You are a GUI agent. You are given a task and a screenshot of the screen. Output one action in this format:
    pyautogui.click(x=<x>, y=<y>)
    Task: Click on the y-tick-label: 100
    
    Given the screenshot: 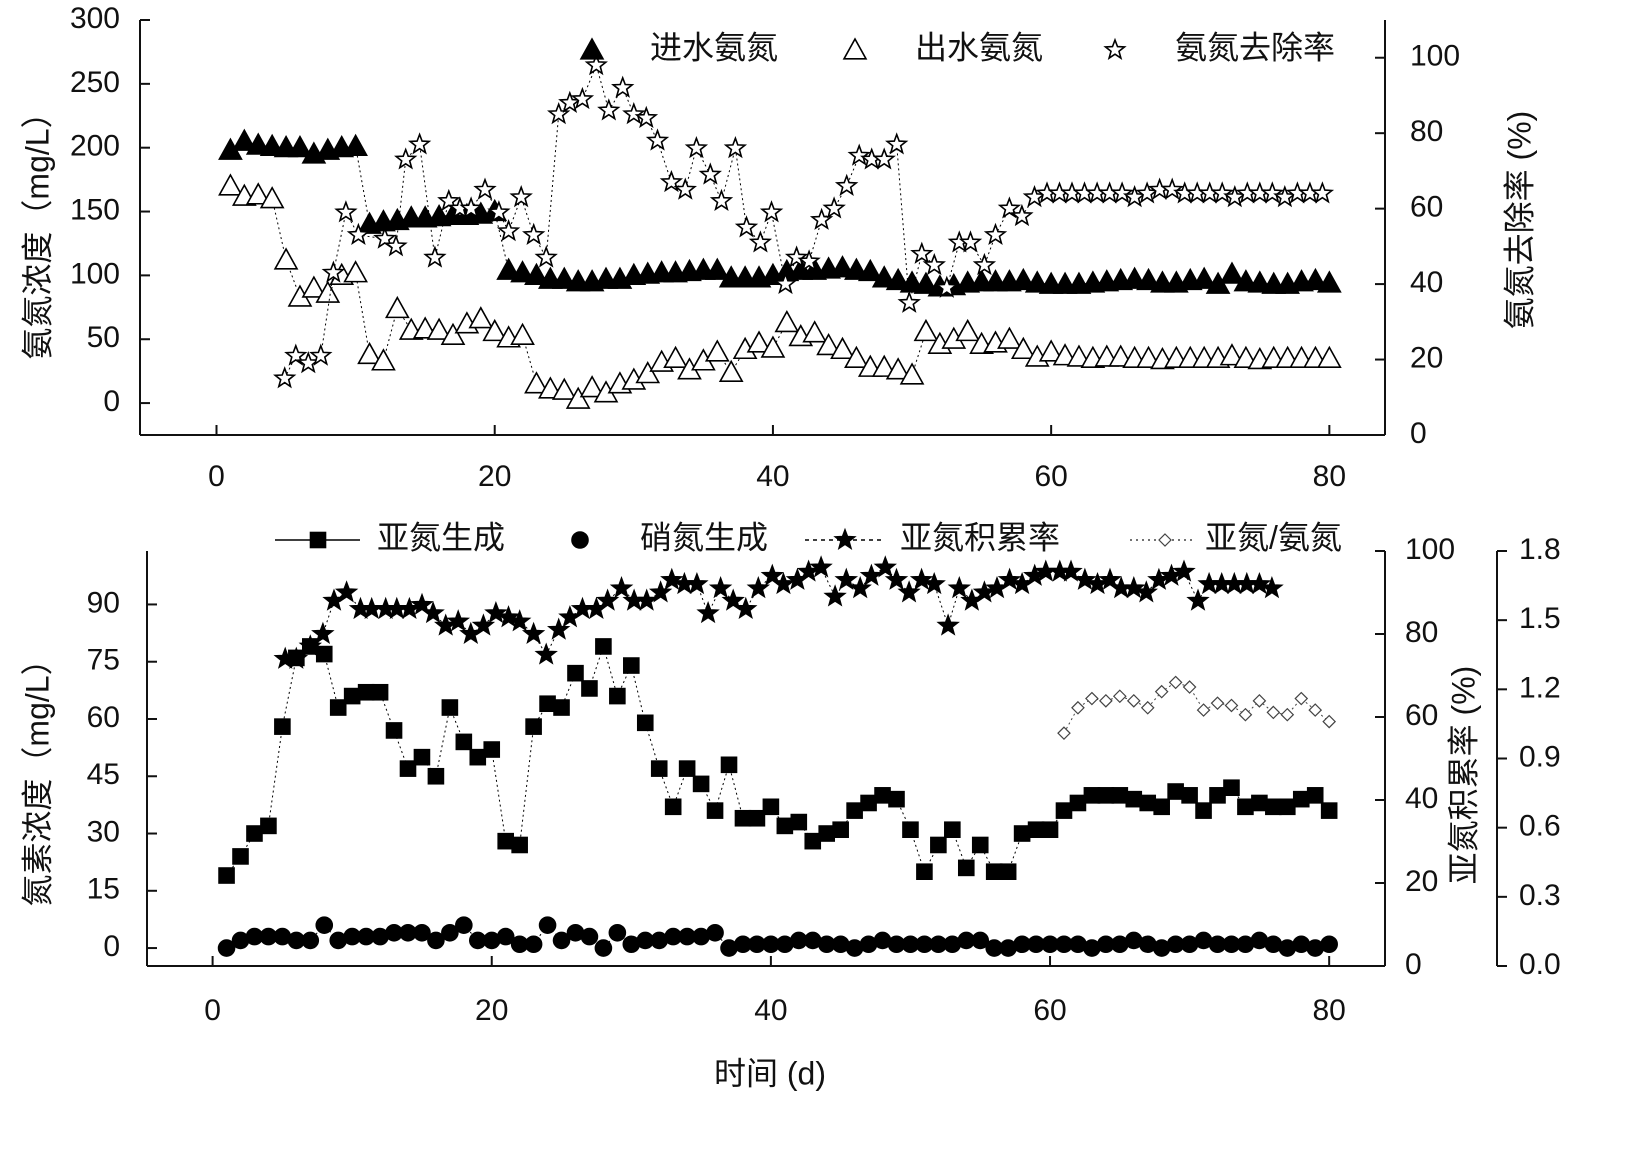 What is the action you would take?
    pyautogui.click(x=95, y=273)
    